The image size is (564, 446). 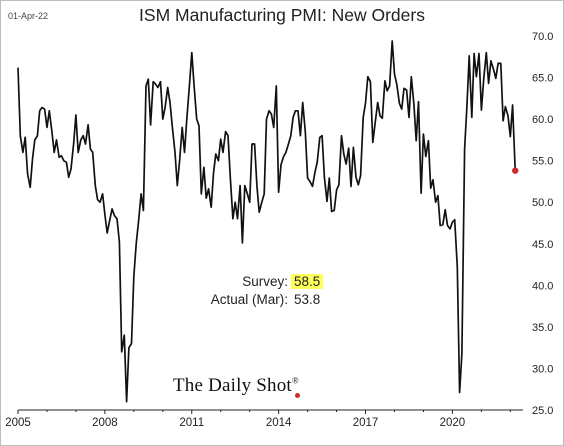 What do you see at coordinates (307, 299) in the screenshot?
I see `actual-value: 53.8` at bounding box center [307, 299].